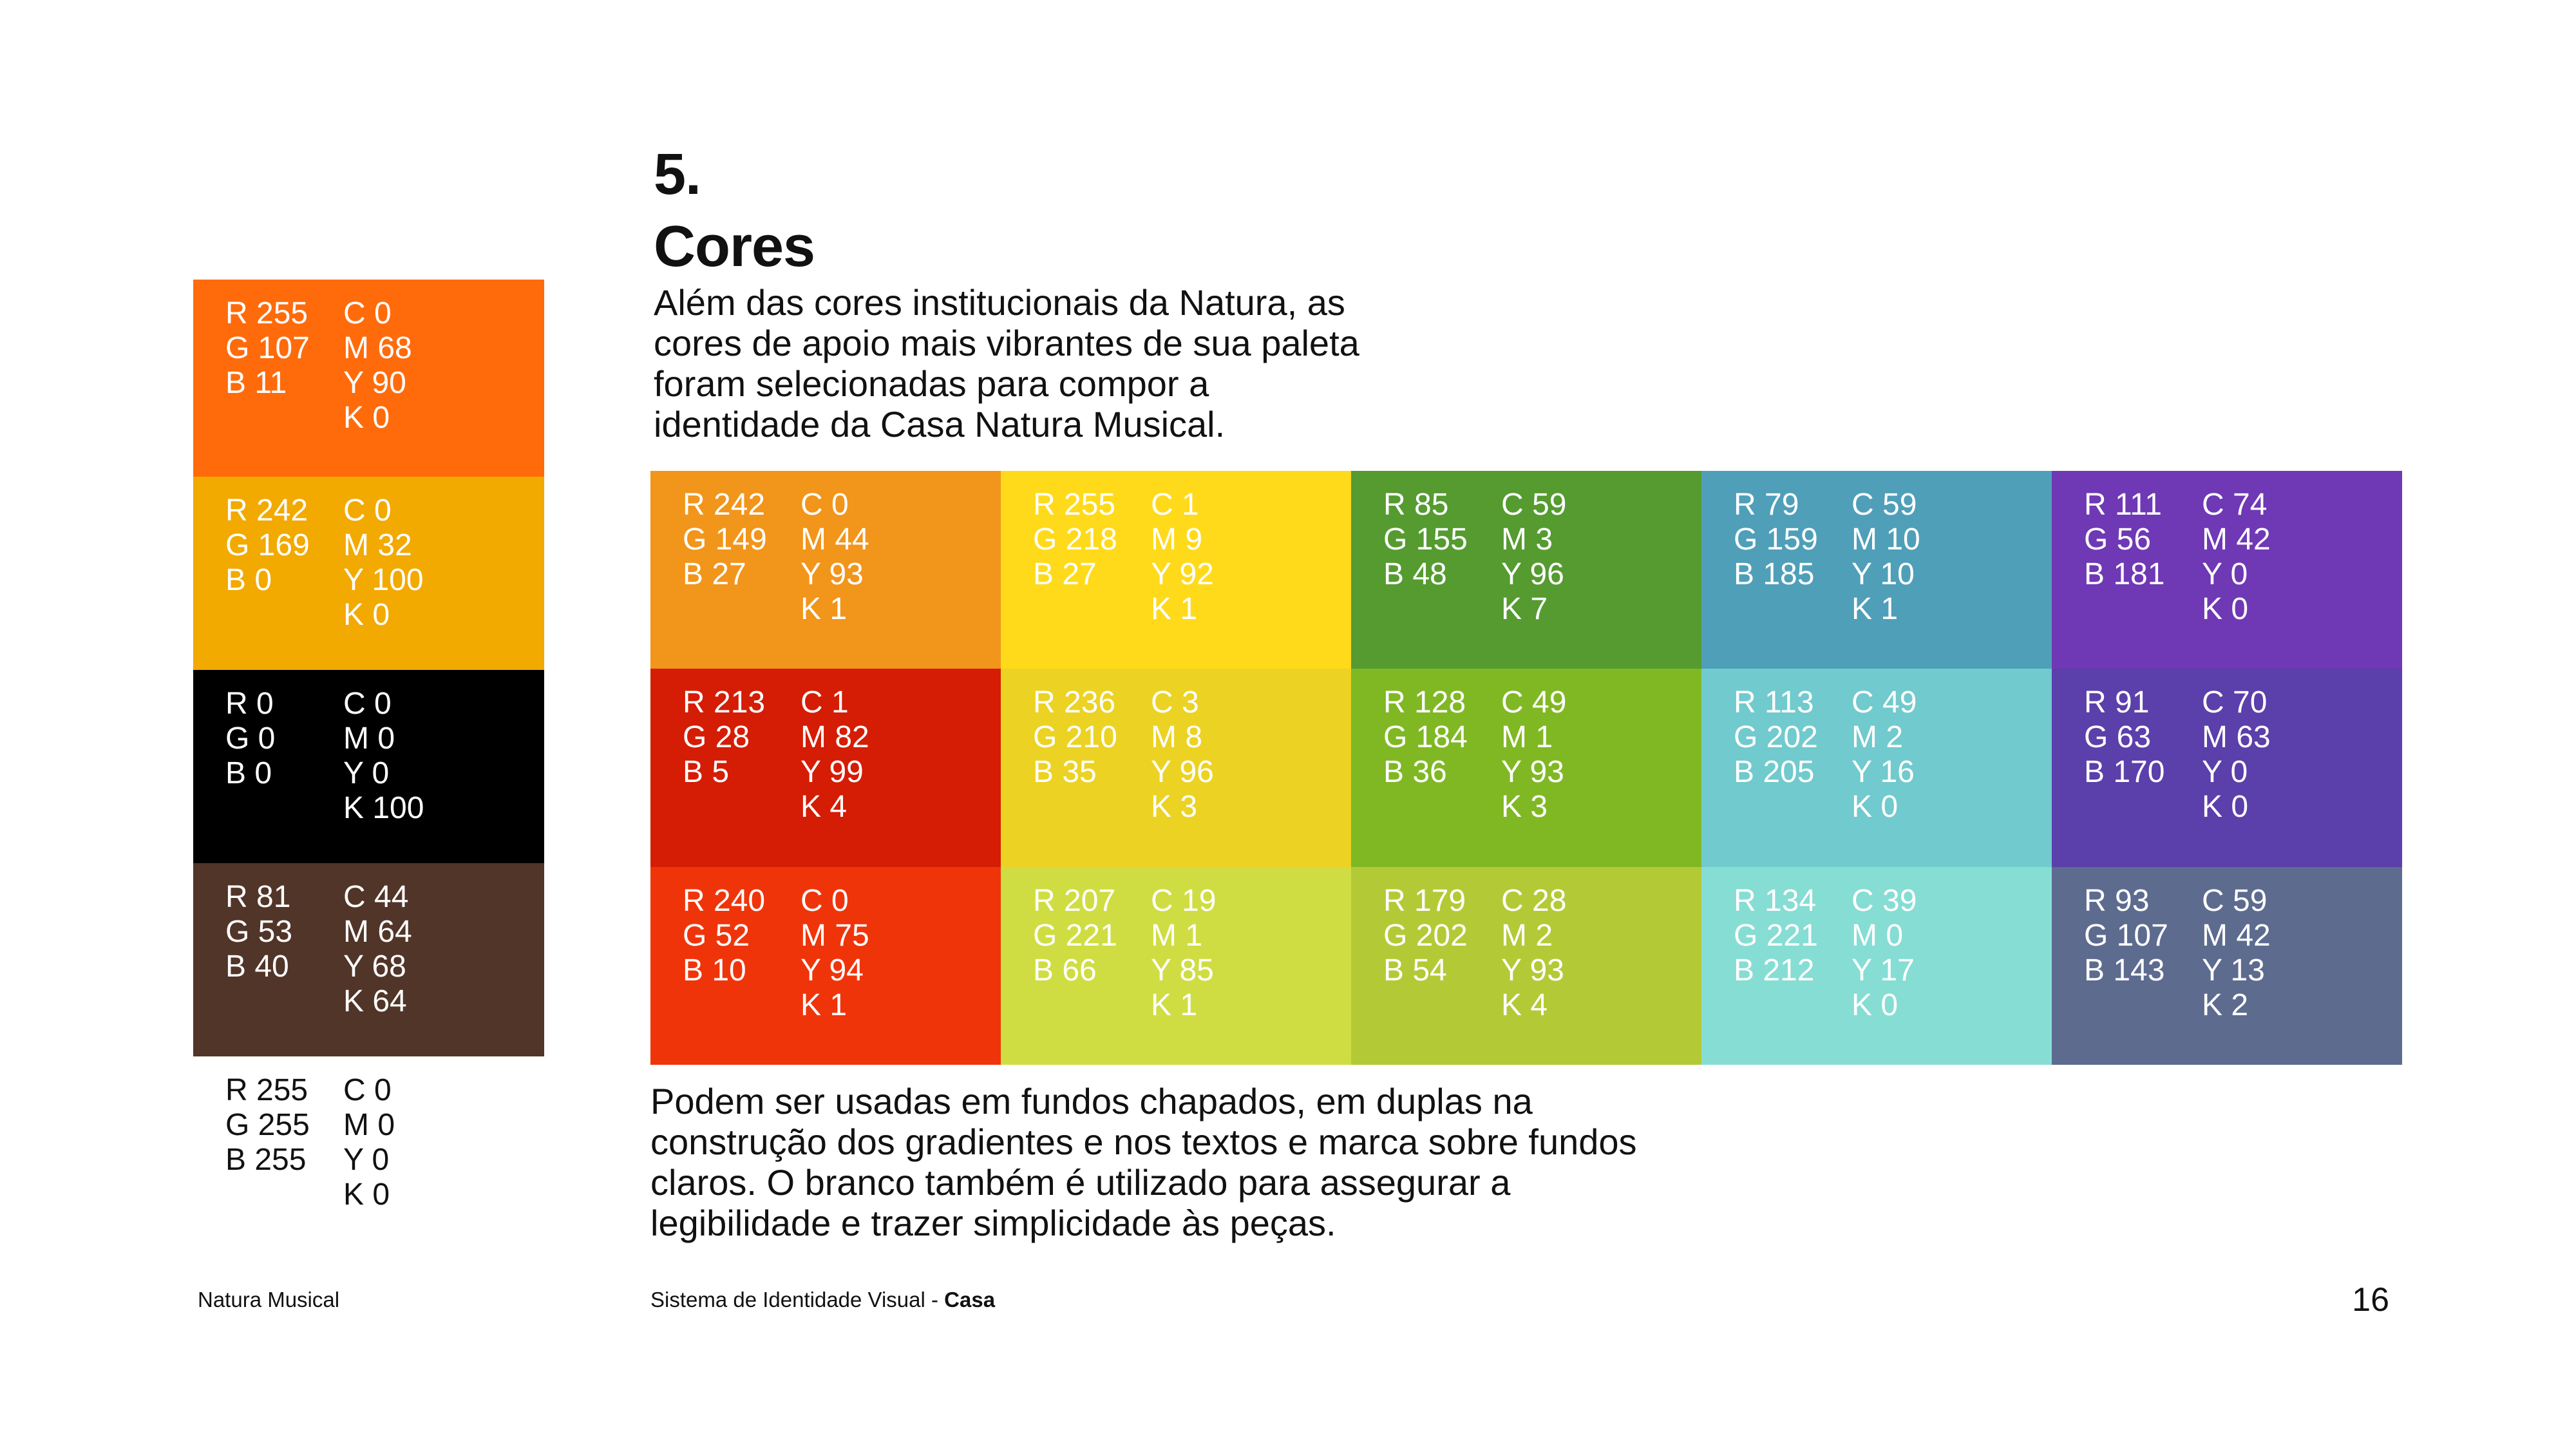 The height and width of the screenshot is (1450, 2576). I want to click on page-number: 16, so click(2370, 1300).